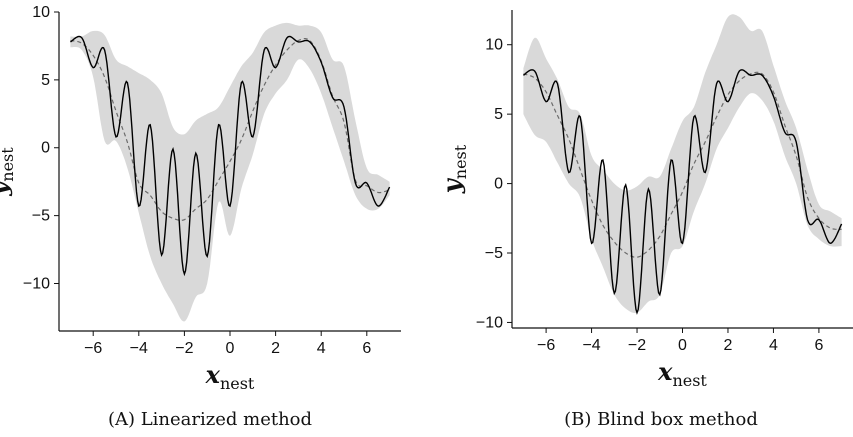  I want to click on x-tick-label-a: 4, so click(321, 348).